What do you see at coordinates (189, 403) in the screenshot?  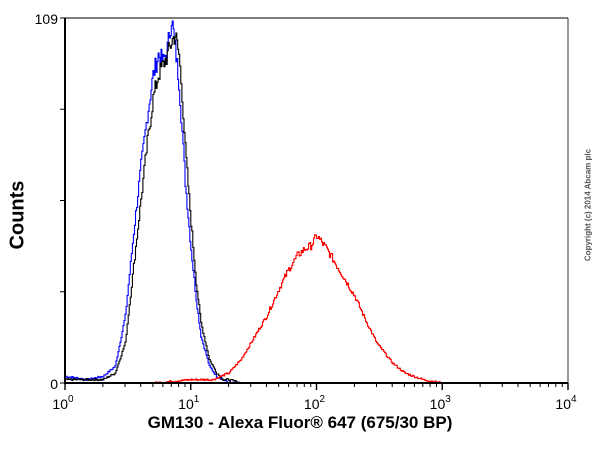 I see `x-tick-label: 10¹` at bounding box center [189, 403].